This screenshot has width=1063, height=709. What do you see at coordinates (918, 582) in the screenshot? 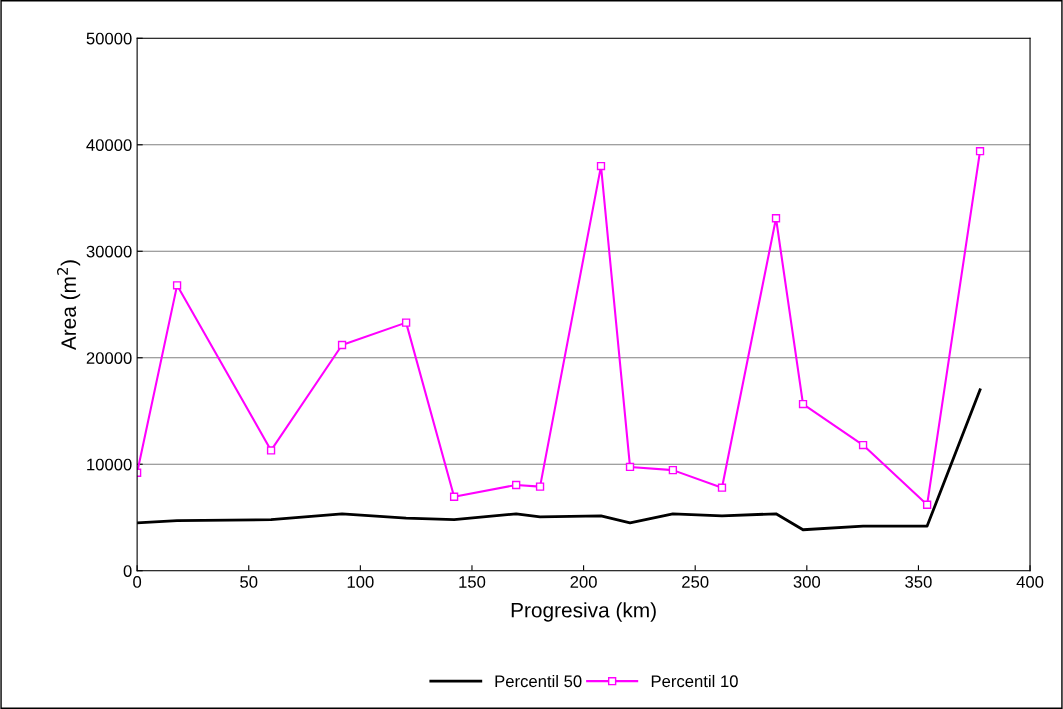
I see `x-tick-label: 350` at bounding box center [918, 582].